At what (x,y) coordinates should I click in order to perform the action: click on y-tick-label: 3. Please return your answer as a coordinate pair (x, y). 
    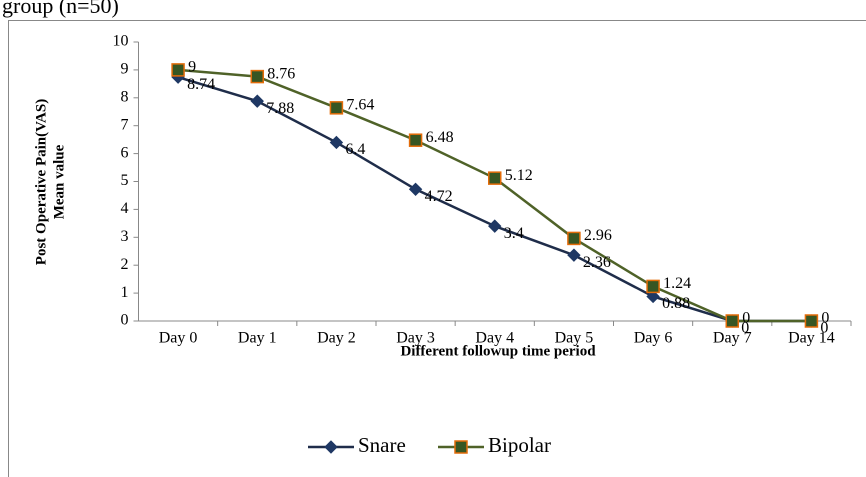
    Looking at the image, I should click on (125, 236).